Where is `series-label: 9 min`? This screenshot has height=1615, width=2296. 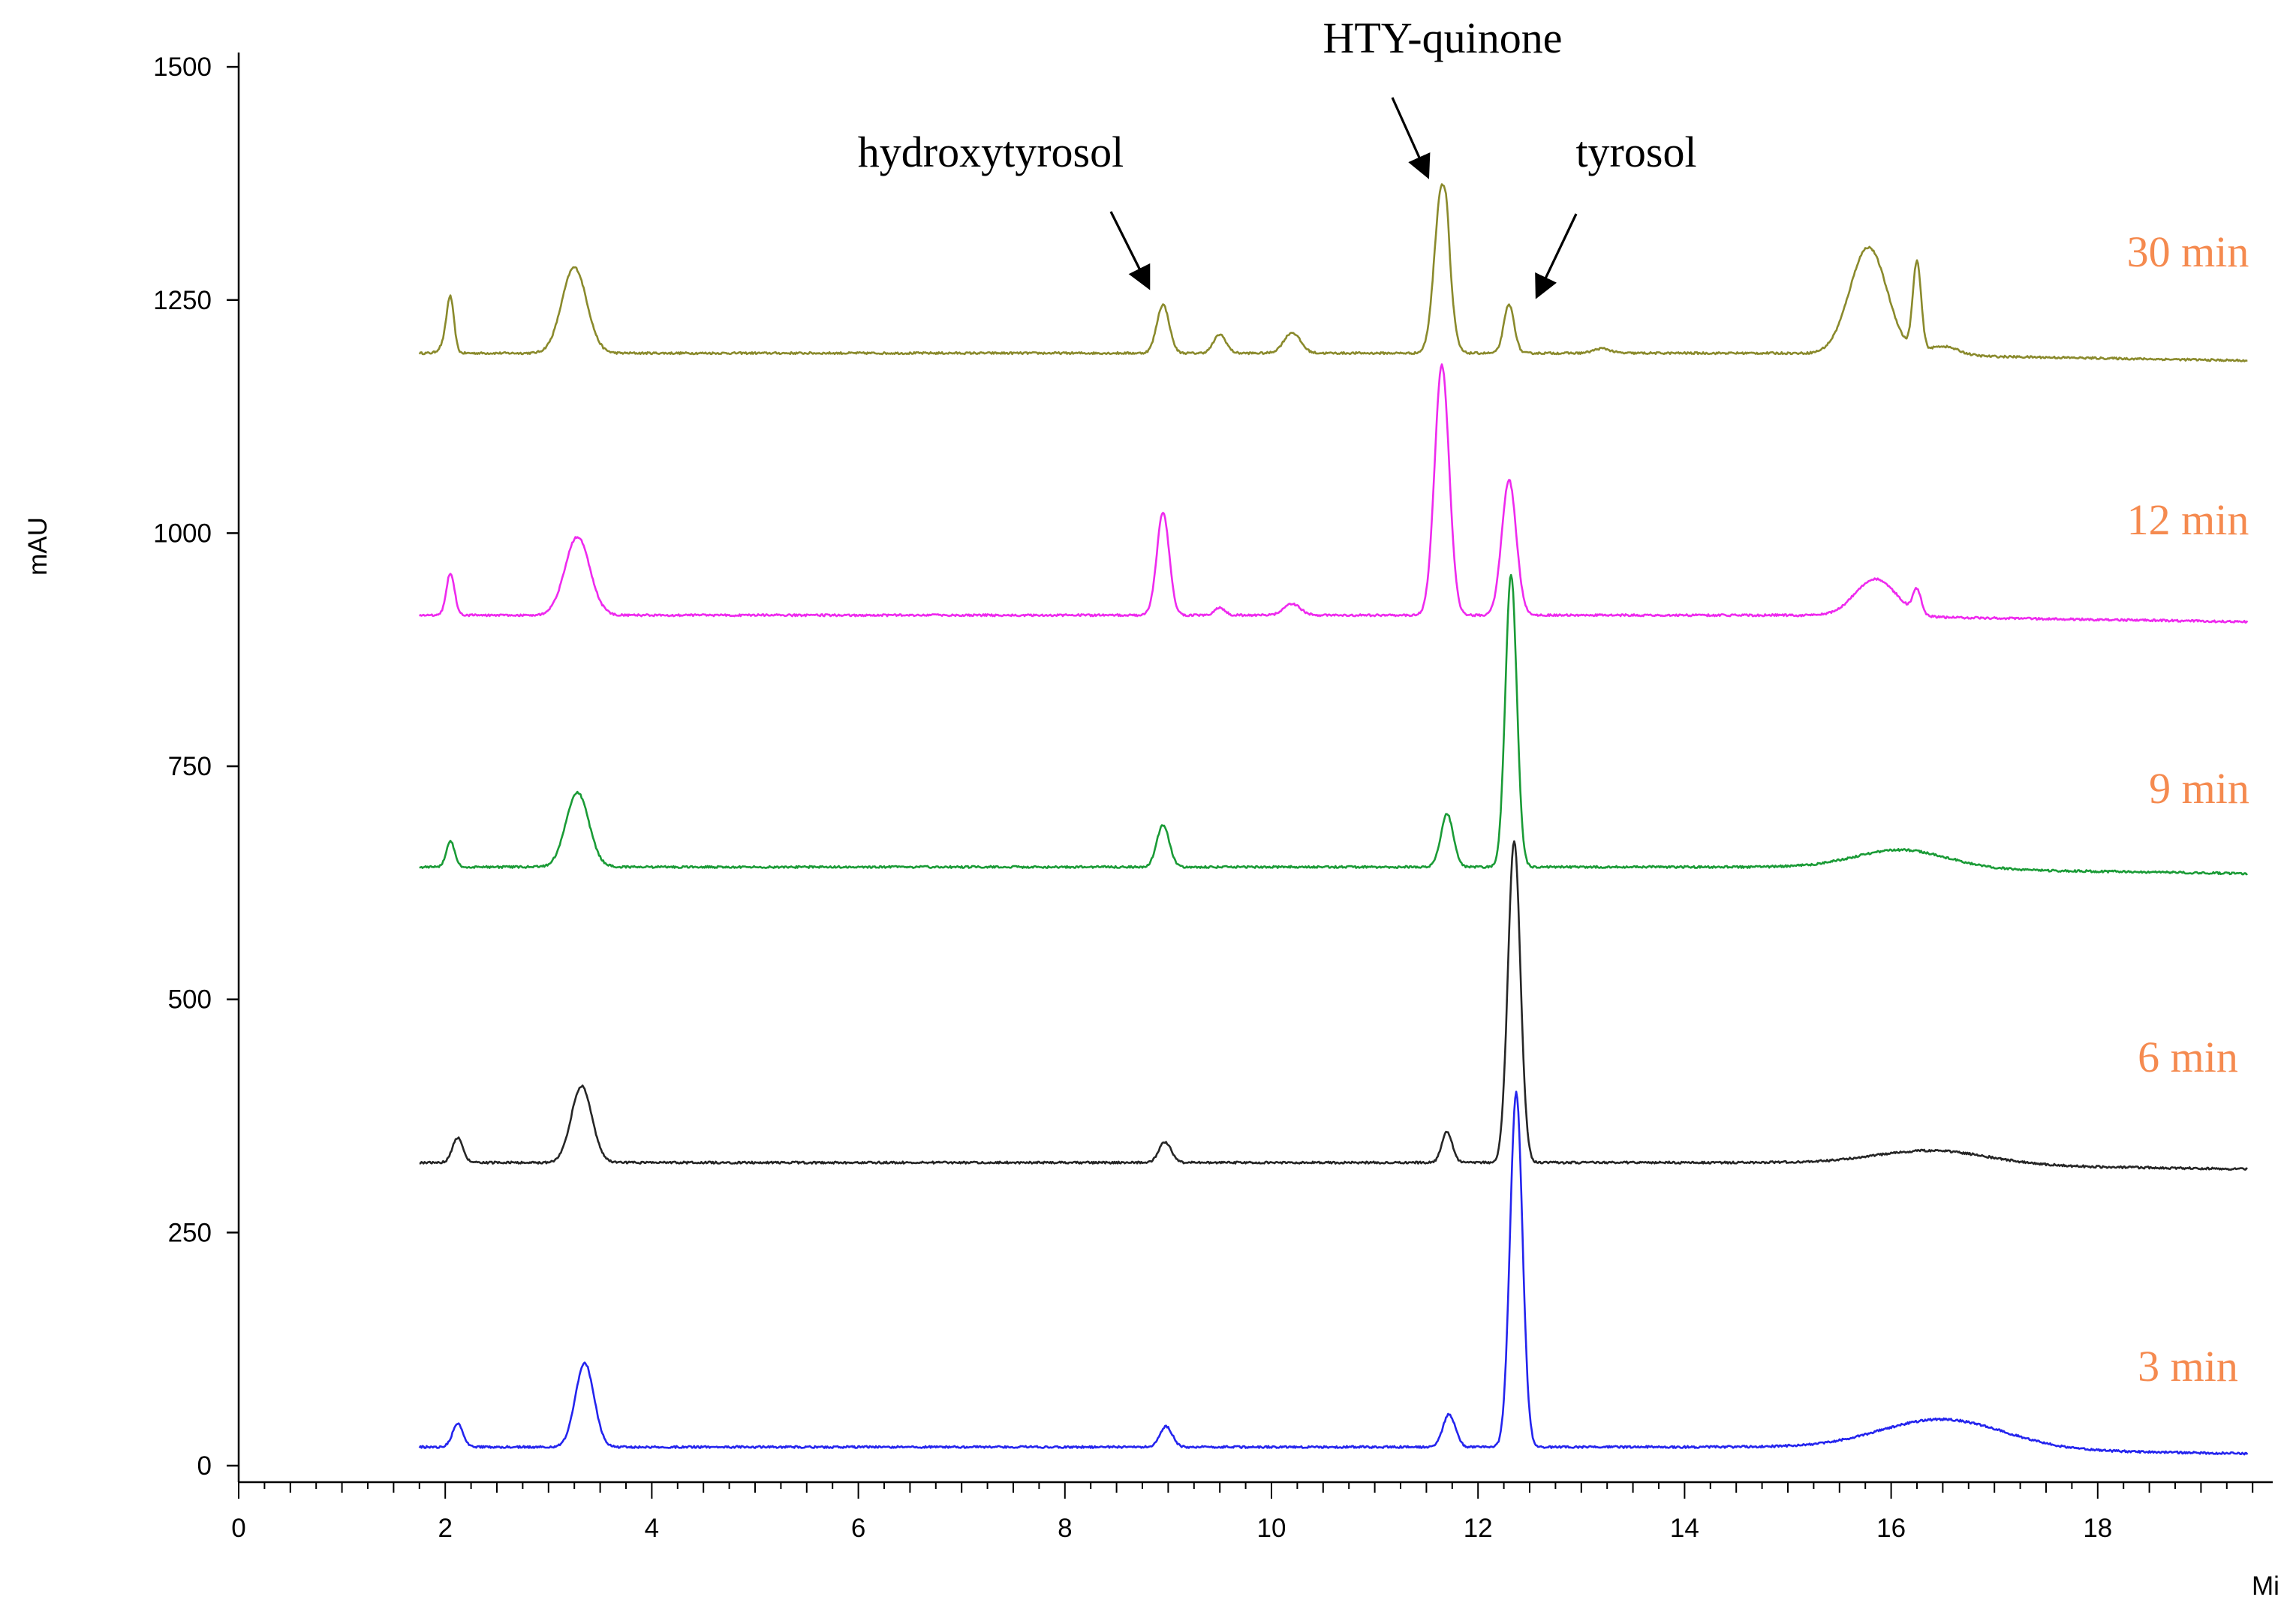
series-label: 9 min is located at coordinates (2199, 788).